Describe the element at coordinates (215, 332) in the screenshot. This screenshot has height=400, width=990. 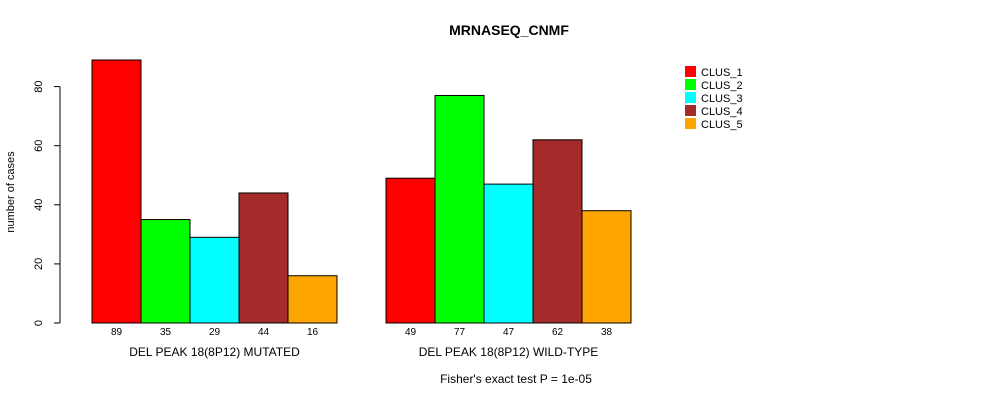
I see `bar-value-label: 29` at that location.